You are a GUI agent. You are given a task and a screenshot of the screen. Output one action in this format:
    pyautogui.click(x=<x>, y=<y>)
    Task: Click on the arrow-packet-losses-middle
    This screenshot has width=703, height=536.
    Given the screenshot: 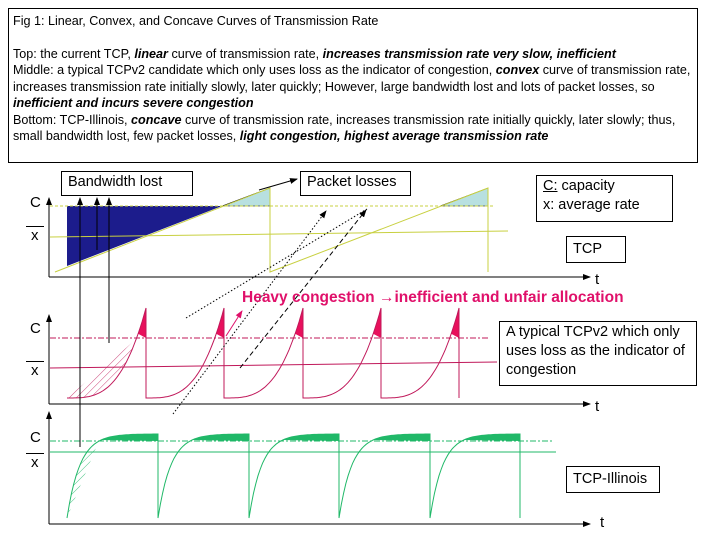 What is the action you would take?
    pyautogui.click(x=303, y=289)
    